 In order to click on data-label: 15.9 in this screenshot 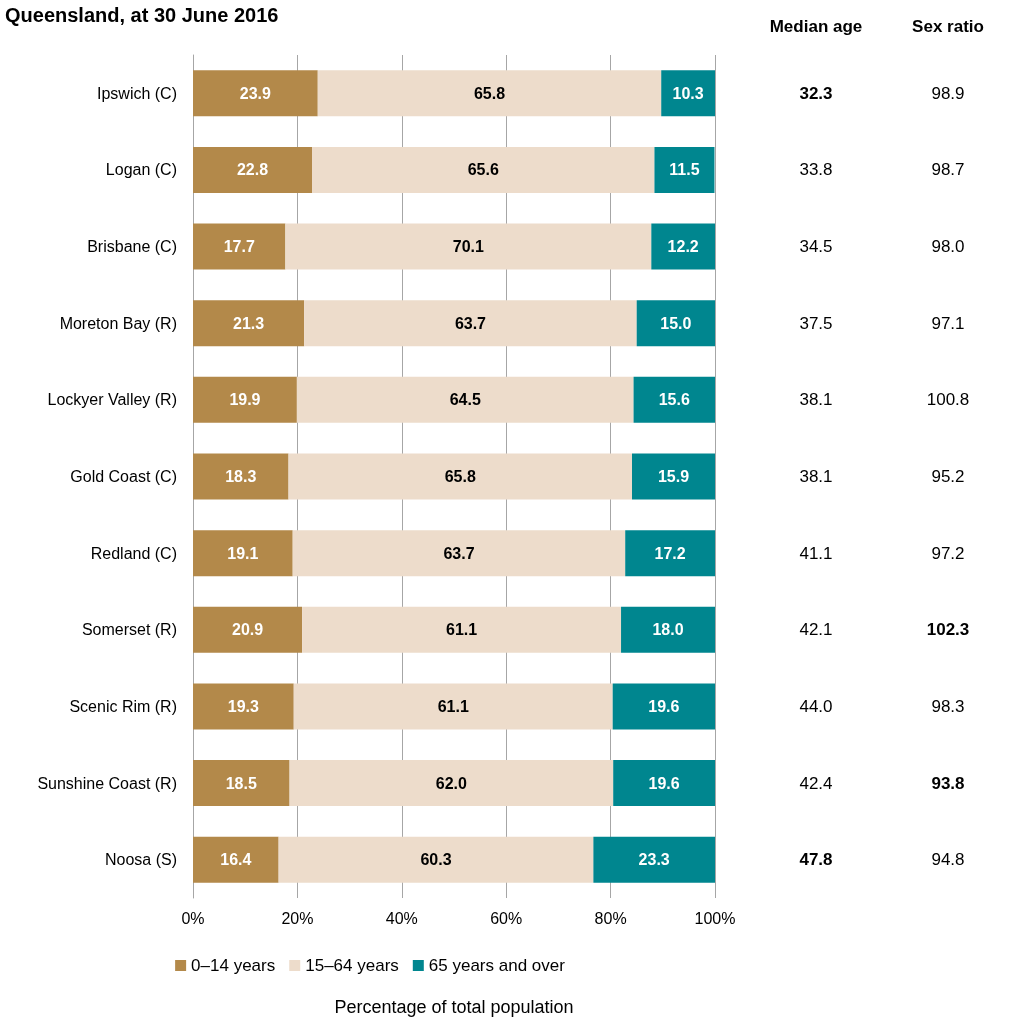, I will do `click(673, 476)`.